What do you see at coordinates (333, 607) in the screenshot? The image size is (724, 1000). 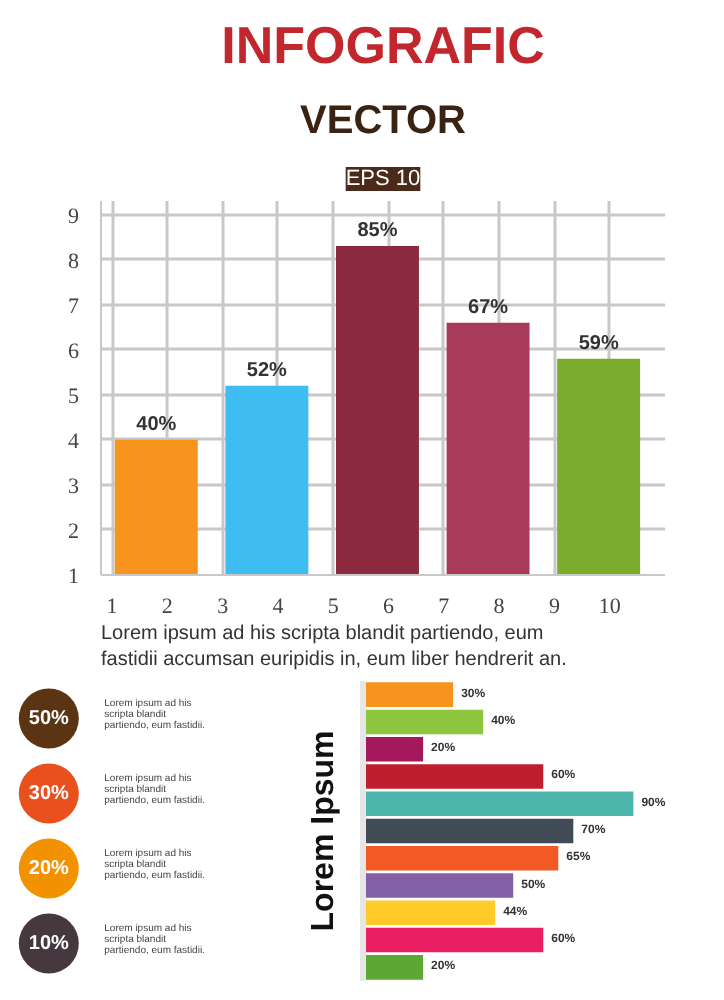 I see `x-tick-label: 5` at bounding box center [333, 607].